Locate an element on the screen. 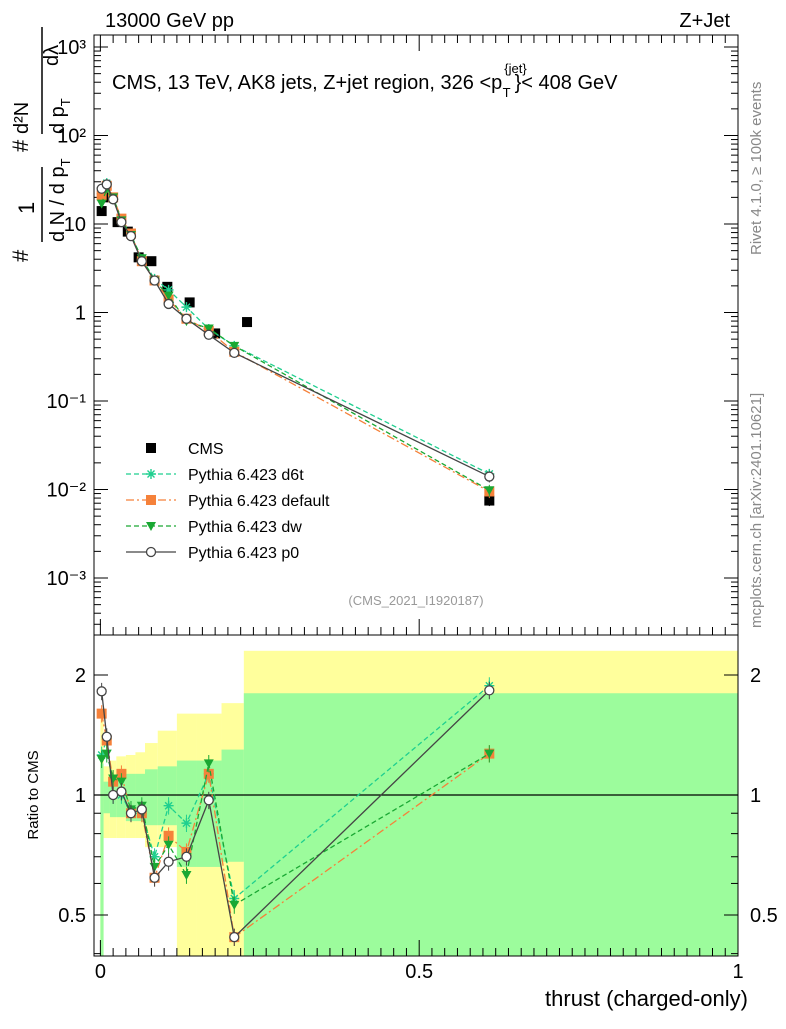 Image resolution: width=786 pixels, height=1029 pixels. main-y-tick-label: 1 is located at coordinates (80, 314).